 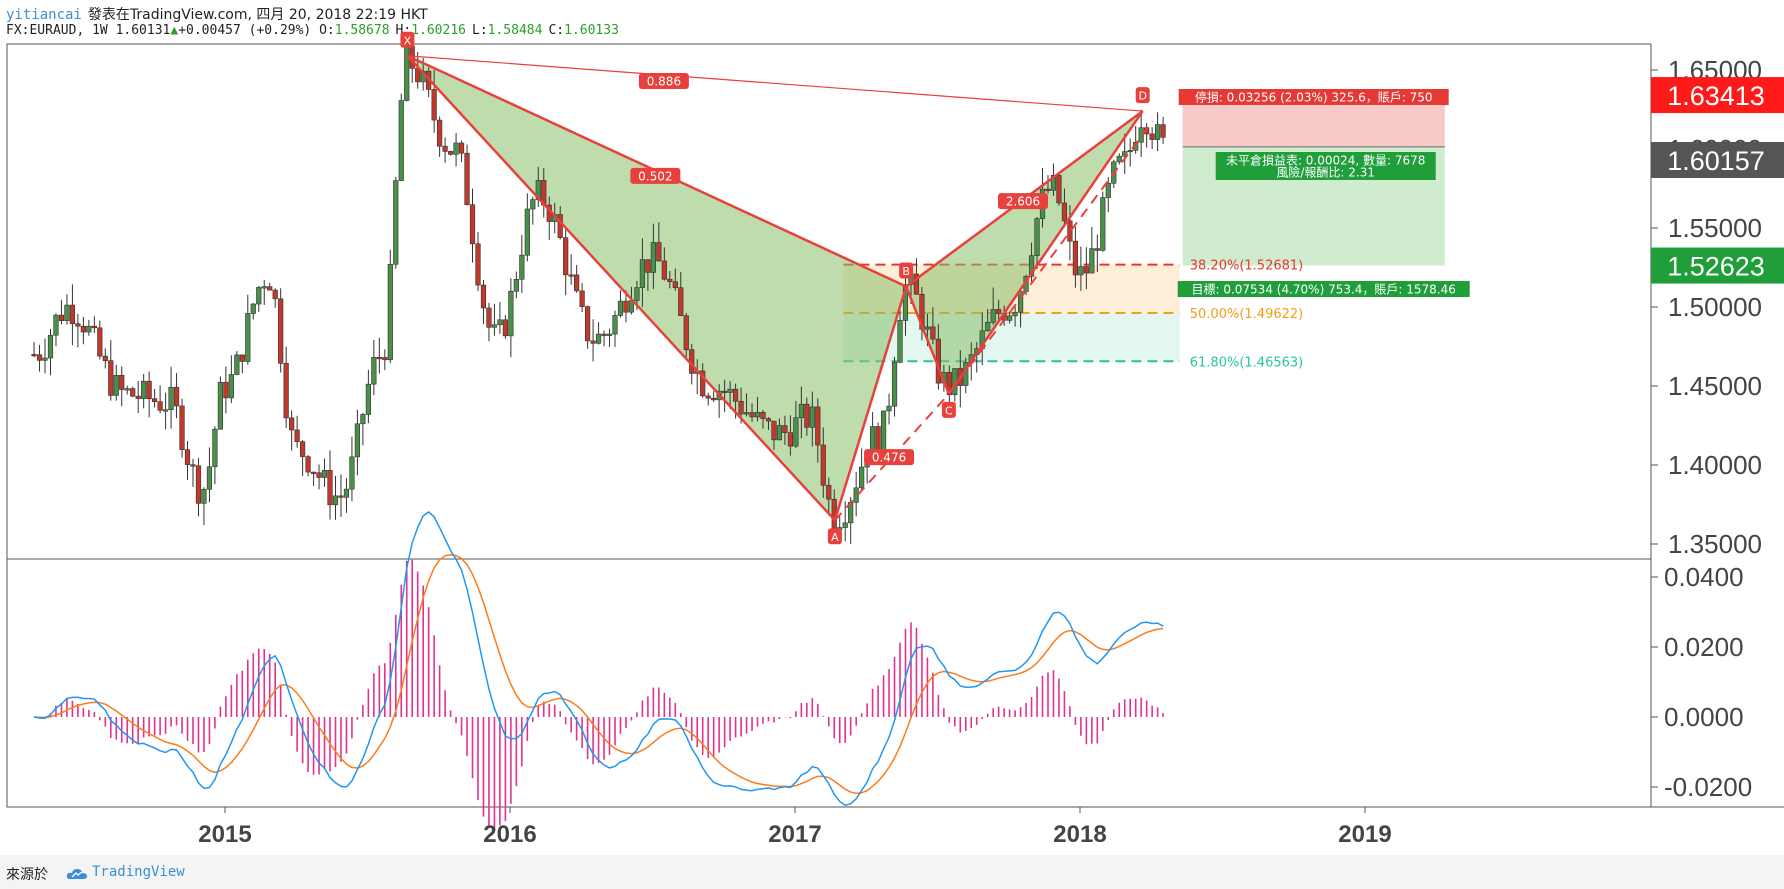 I want to click on pnl-info-label-bg, so click(x=1325, y=166).